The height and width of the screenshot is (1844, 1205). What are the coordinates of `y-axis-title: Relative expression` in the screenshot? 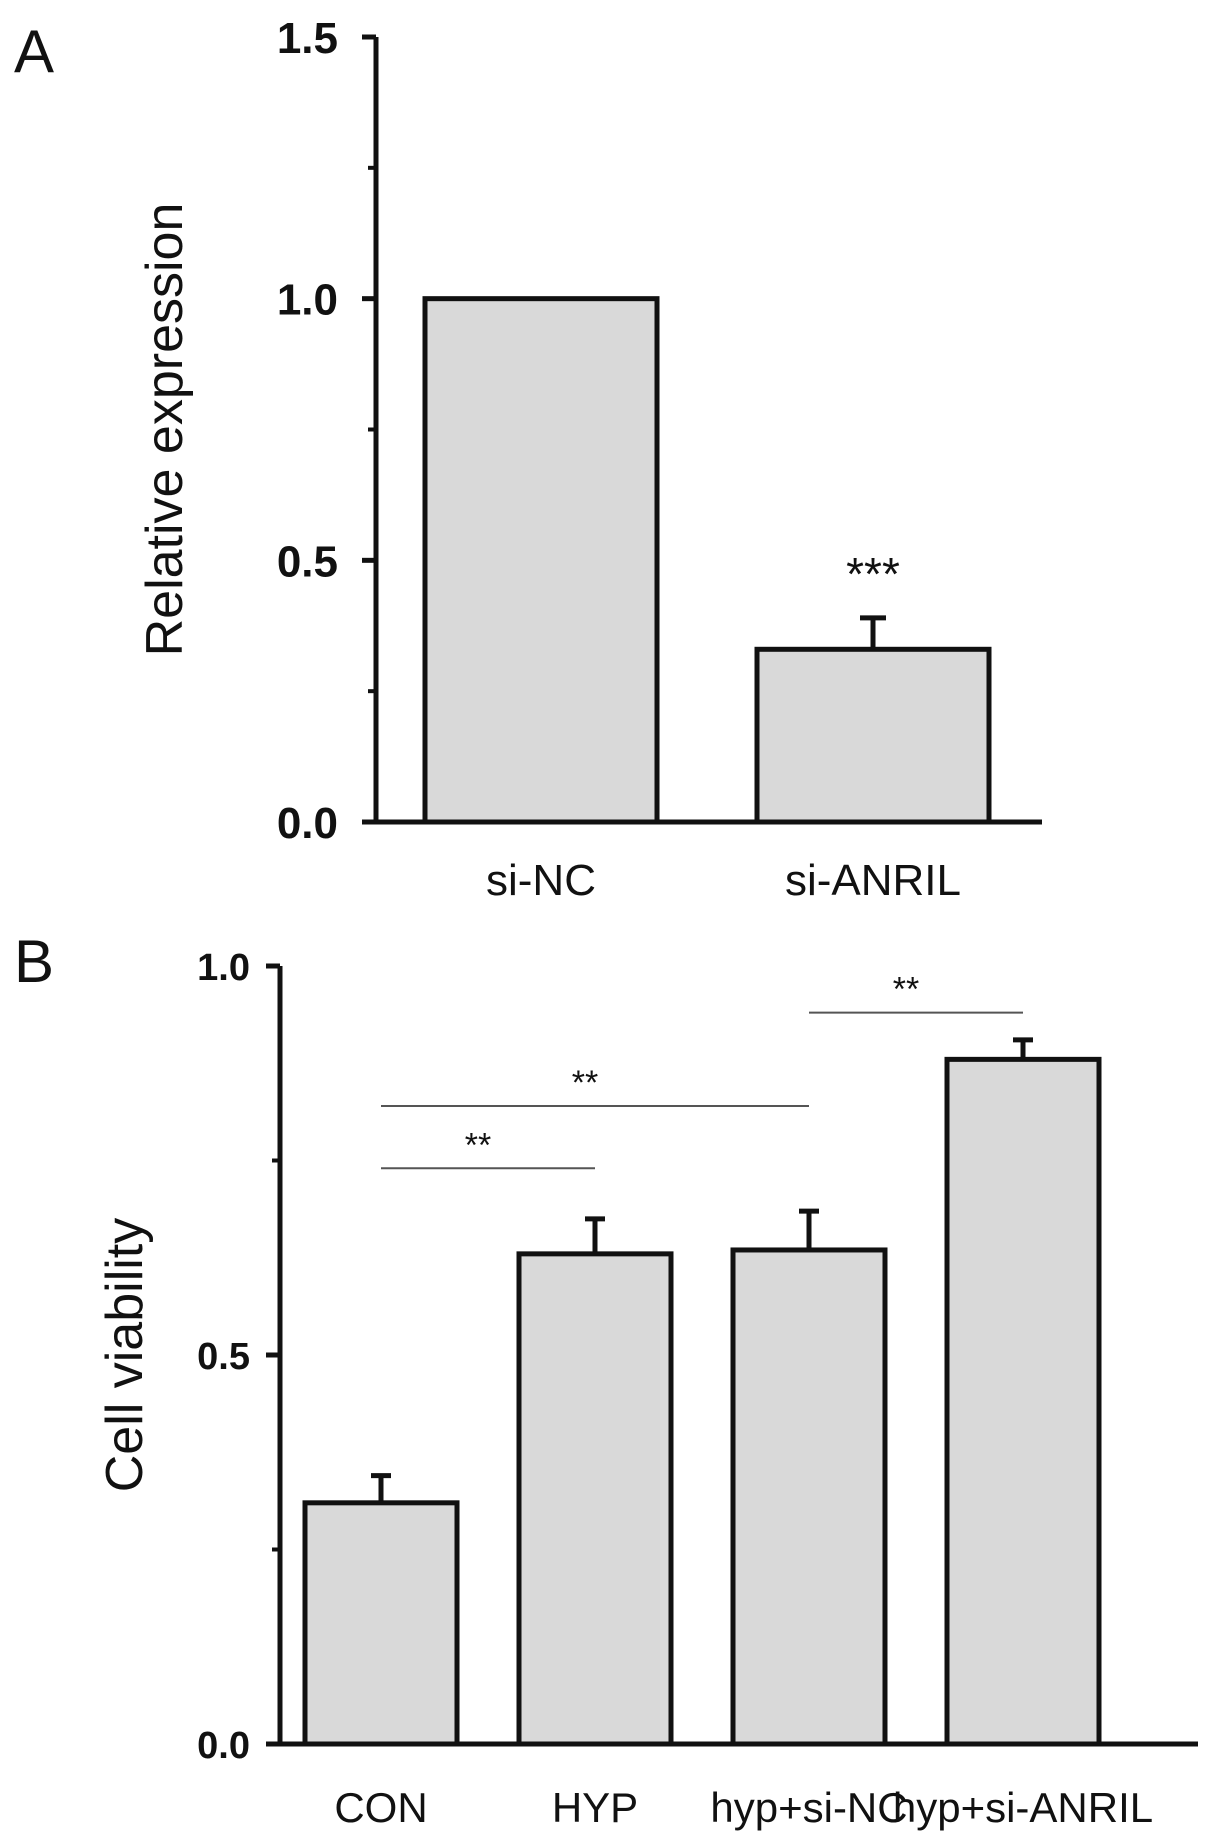 It's located at (165, 430).